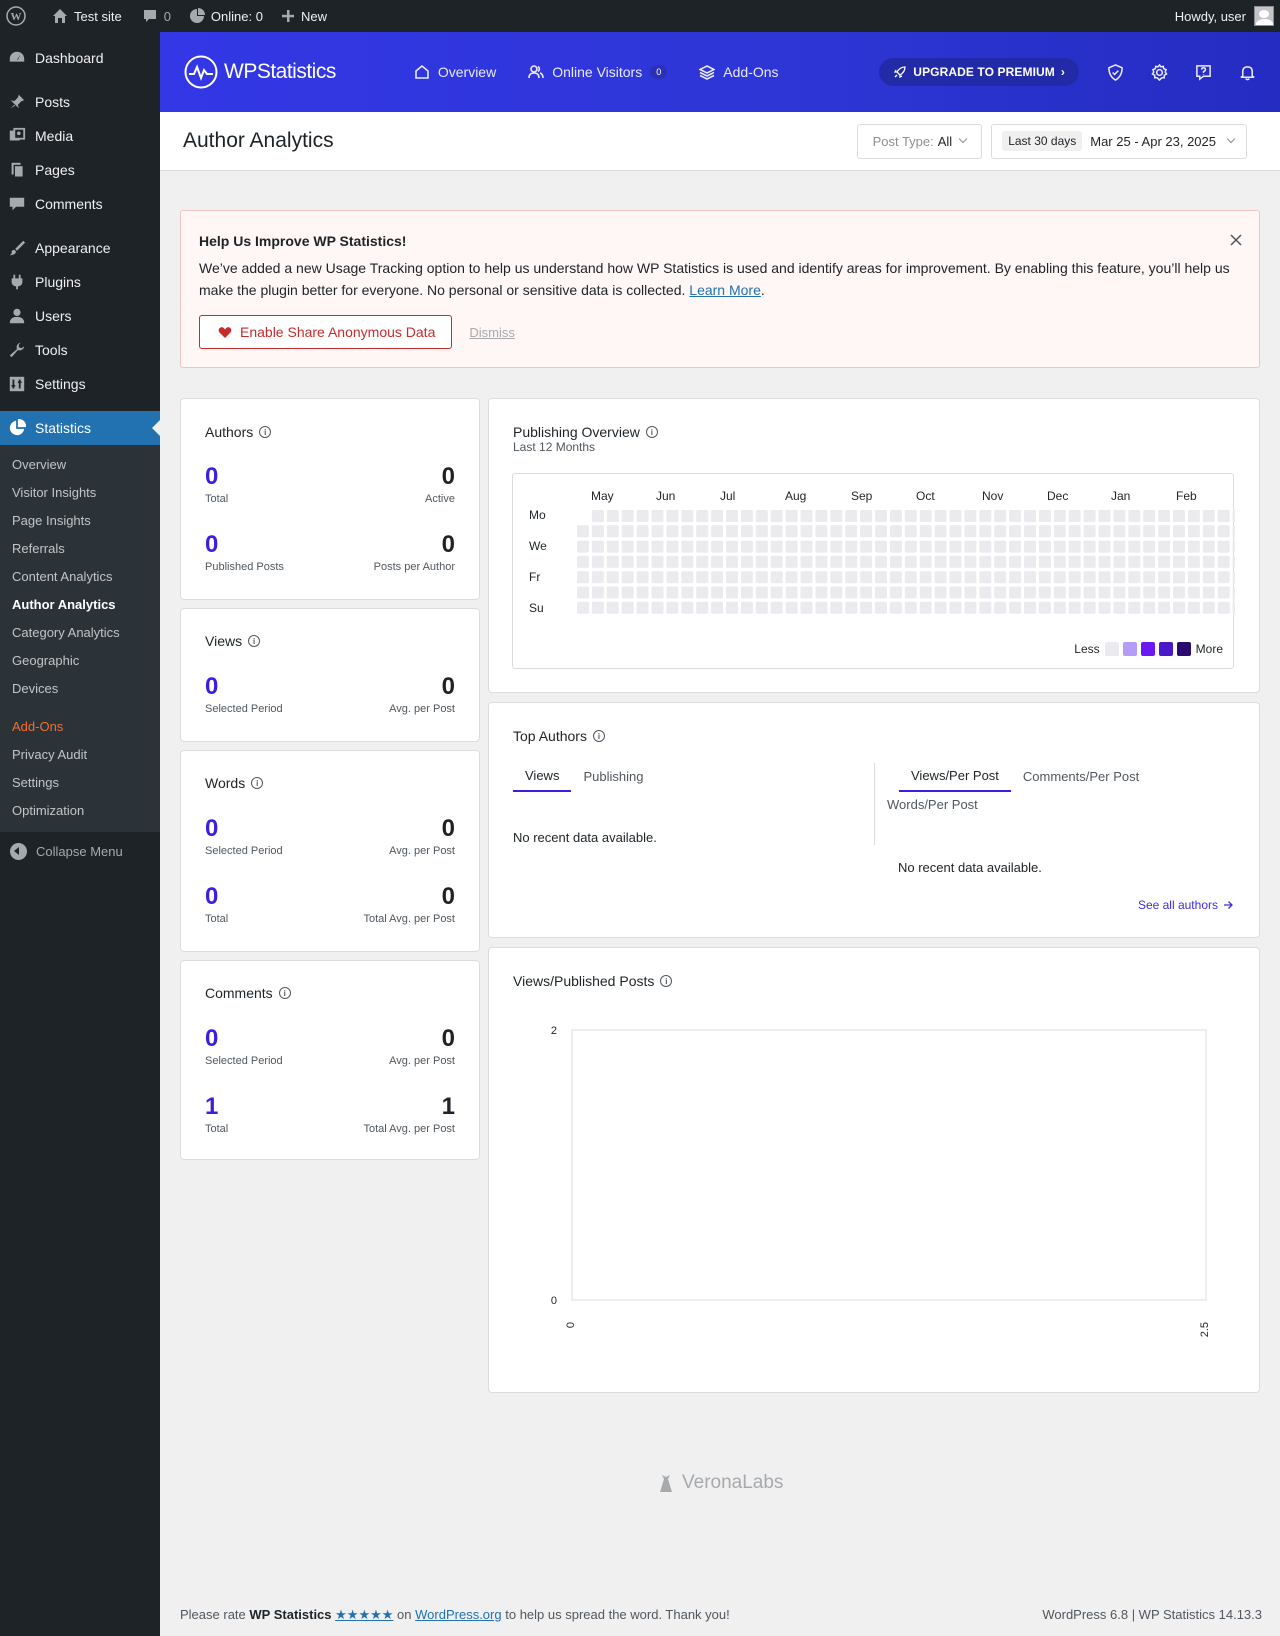 The height and width of the screenshot is (1636, 1280). Describe the element at coordinates (1159, 72) in the screenshot. I see `gear-icon` at that location.